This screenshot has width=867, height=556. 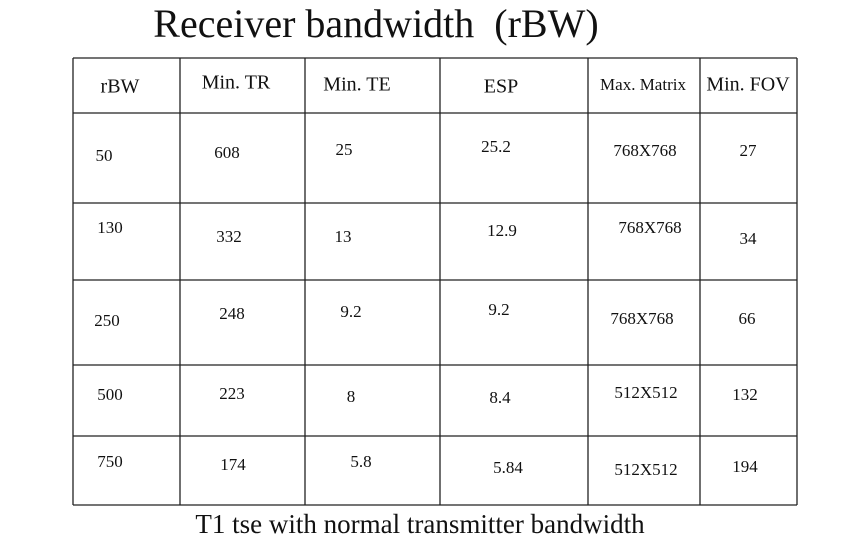 What do you see at coordinates (502, 230) in the screenshot?
I see `table-cell: 12.9` at bounding box center [502, 230].